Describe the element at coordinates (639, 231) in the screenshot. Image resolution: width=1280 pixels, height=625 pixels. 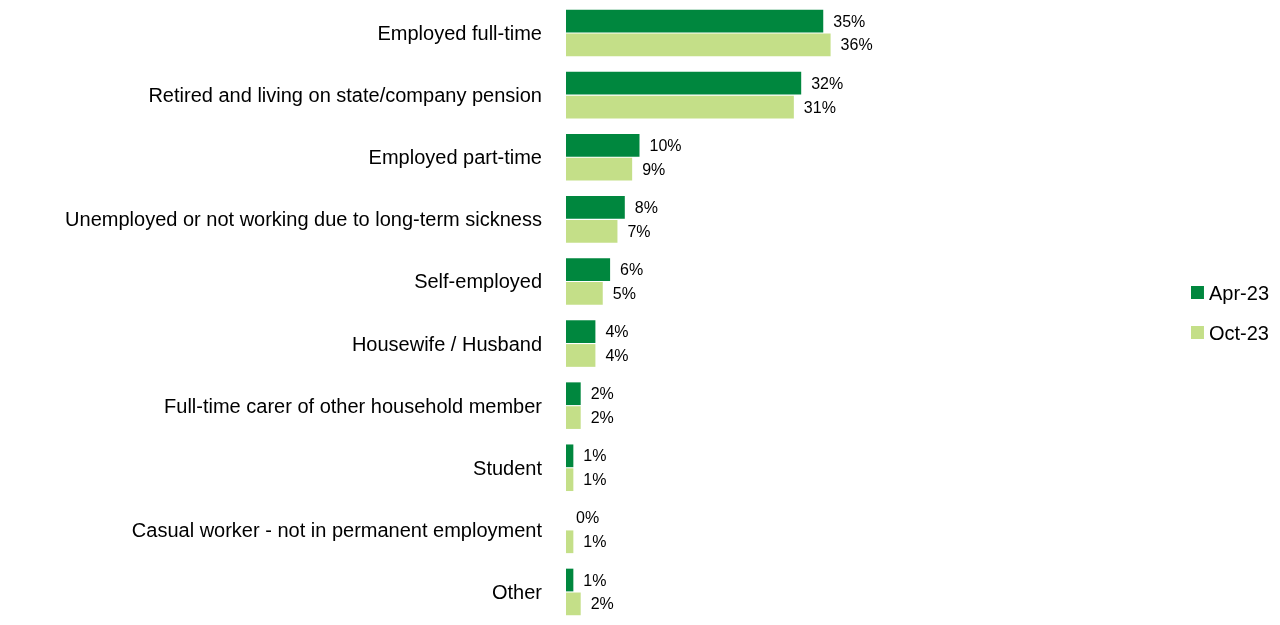
I see `data-label: 7%` at that location.